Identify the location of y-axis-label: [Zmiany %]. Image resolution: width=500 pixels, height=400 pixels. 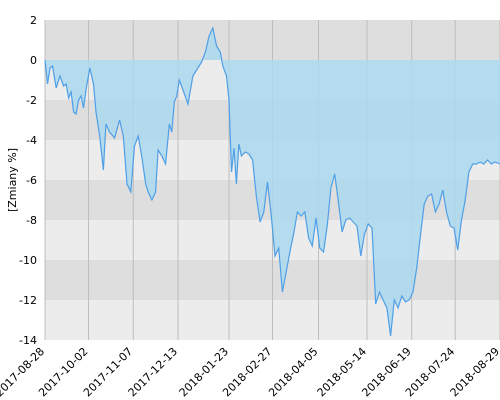
(12, 180).